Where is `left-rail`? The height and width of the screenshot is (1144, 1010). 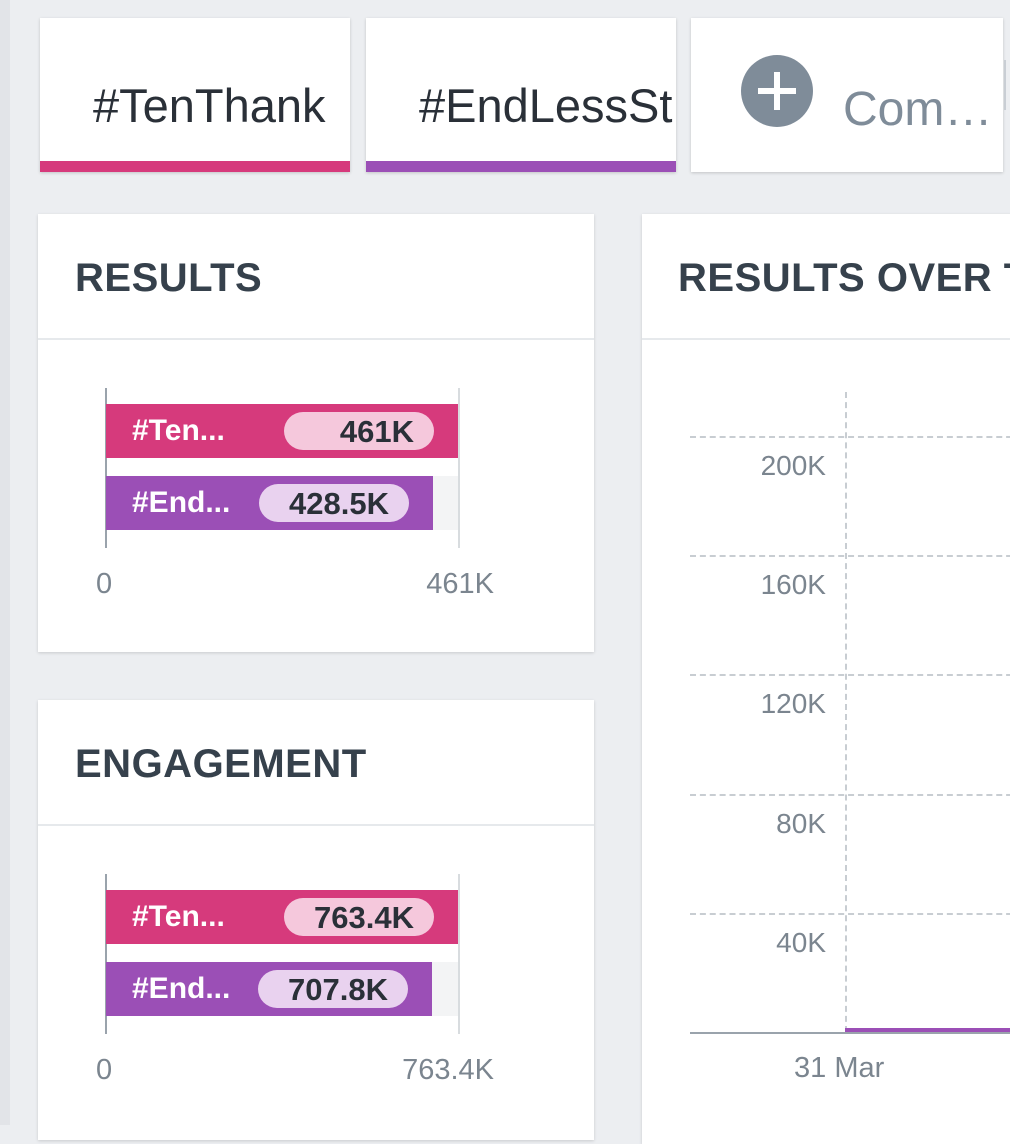
left-rail is located at coordinates (5, 562).